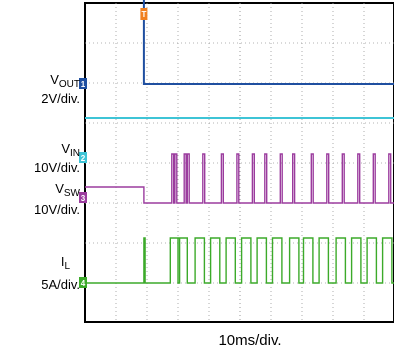  I want to click on trigger-marker: T, so click(144, 14).